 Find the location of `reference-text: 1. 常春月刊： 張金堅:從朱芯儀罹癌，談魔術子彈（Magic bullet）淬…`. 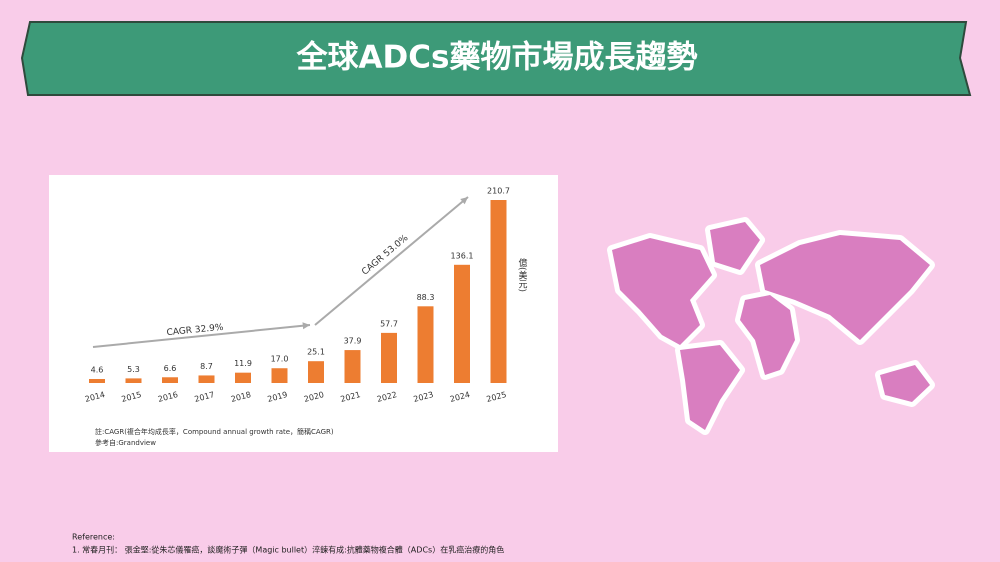

reference-text: 1. 常春月刊： 張金堅:從朱芯儀罹癌，談魔術子彈（Magic bullet）淬… is located at coordinates (288, 550).